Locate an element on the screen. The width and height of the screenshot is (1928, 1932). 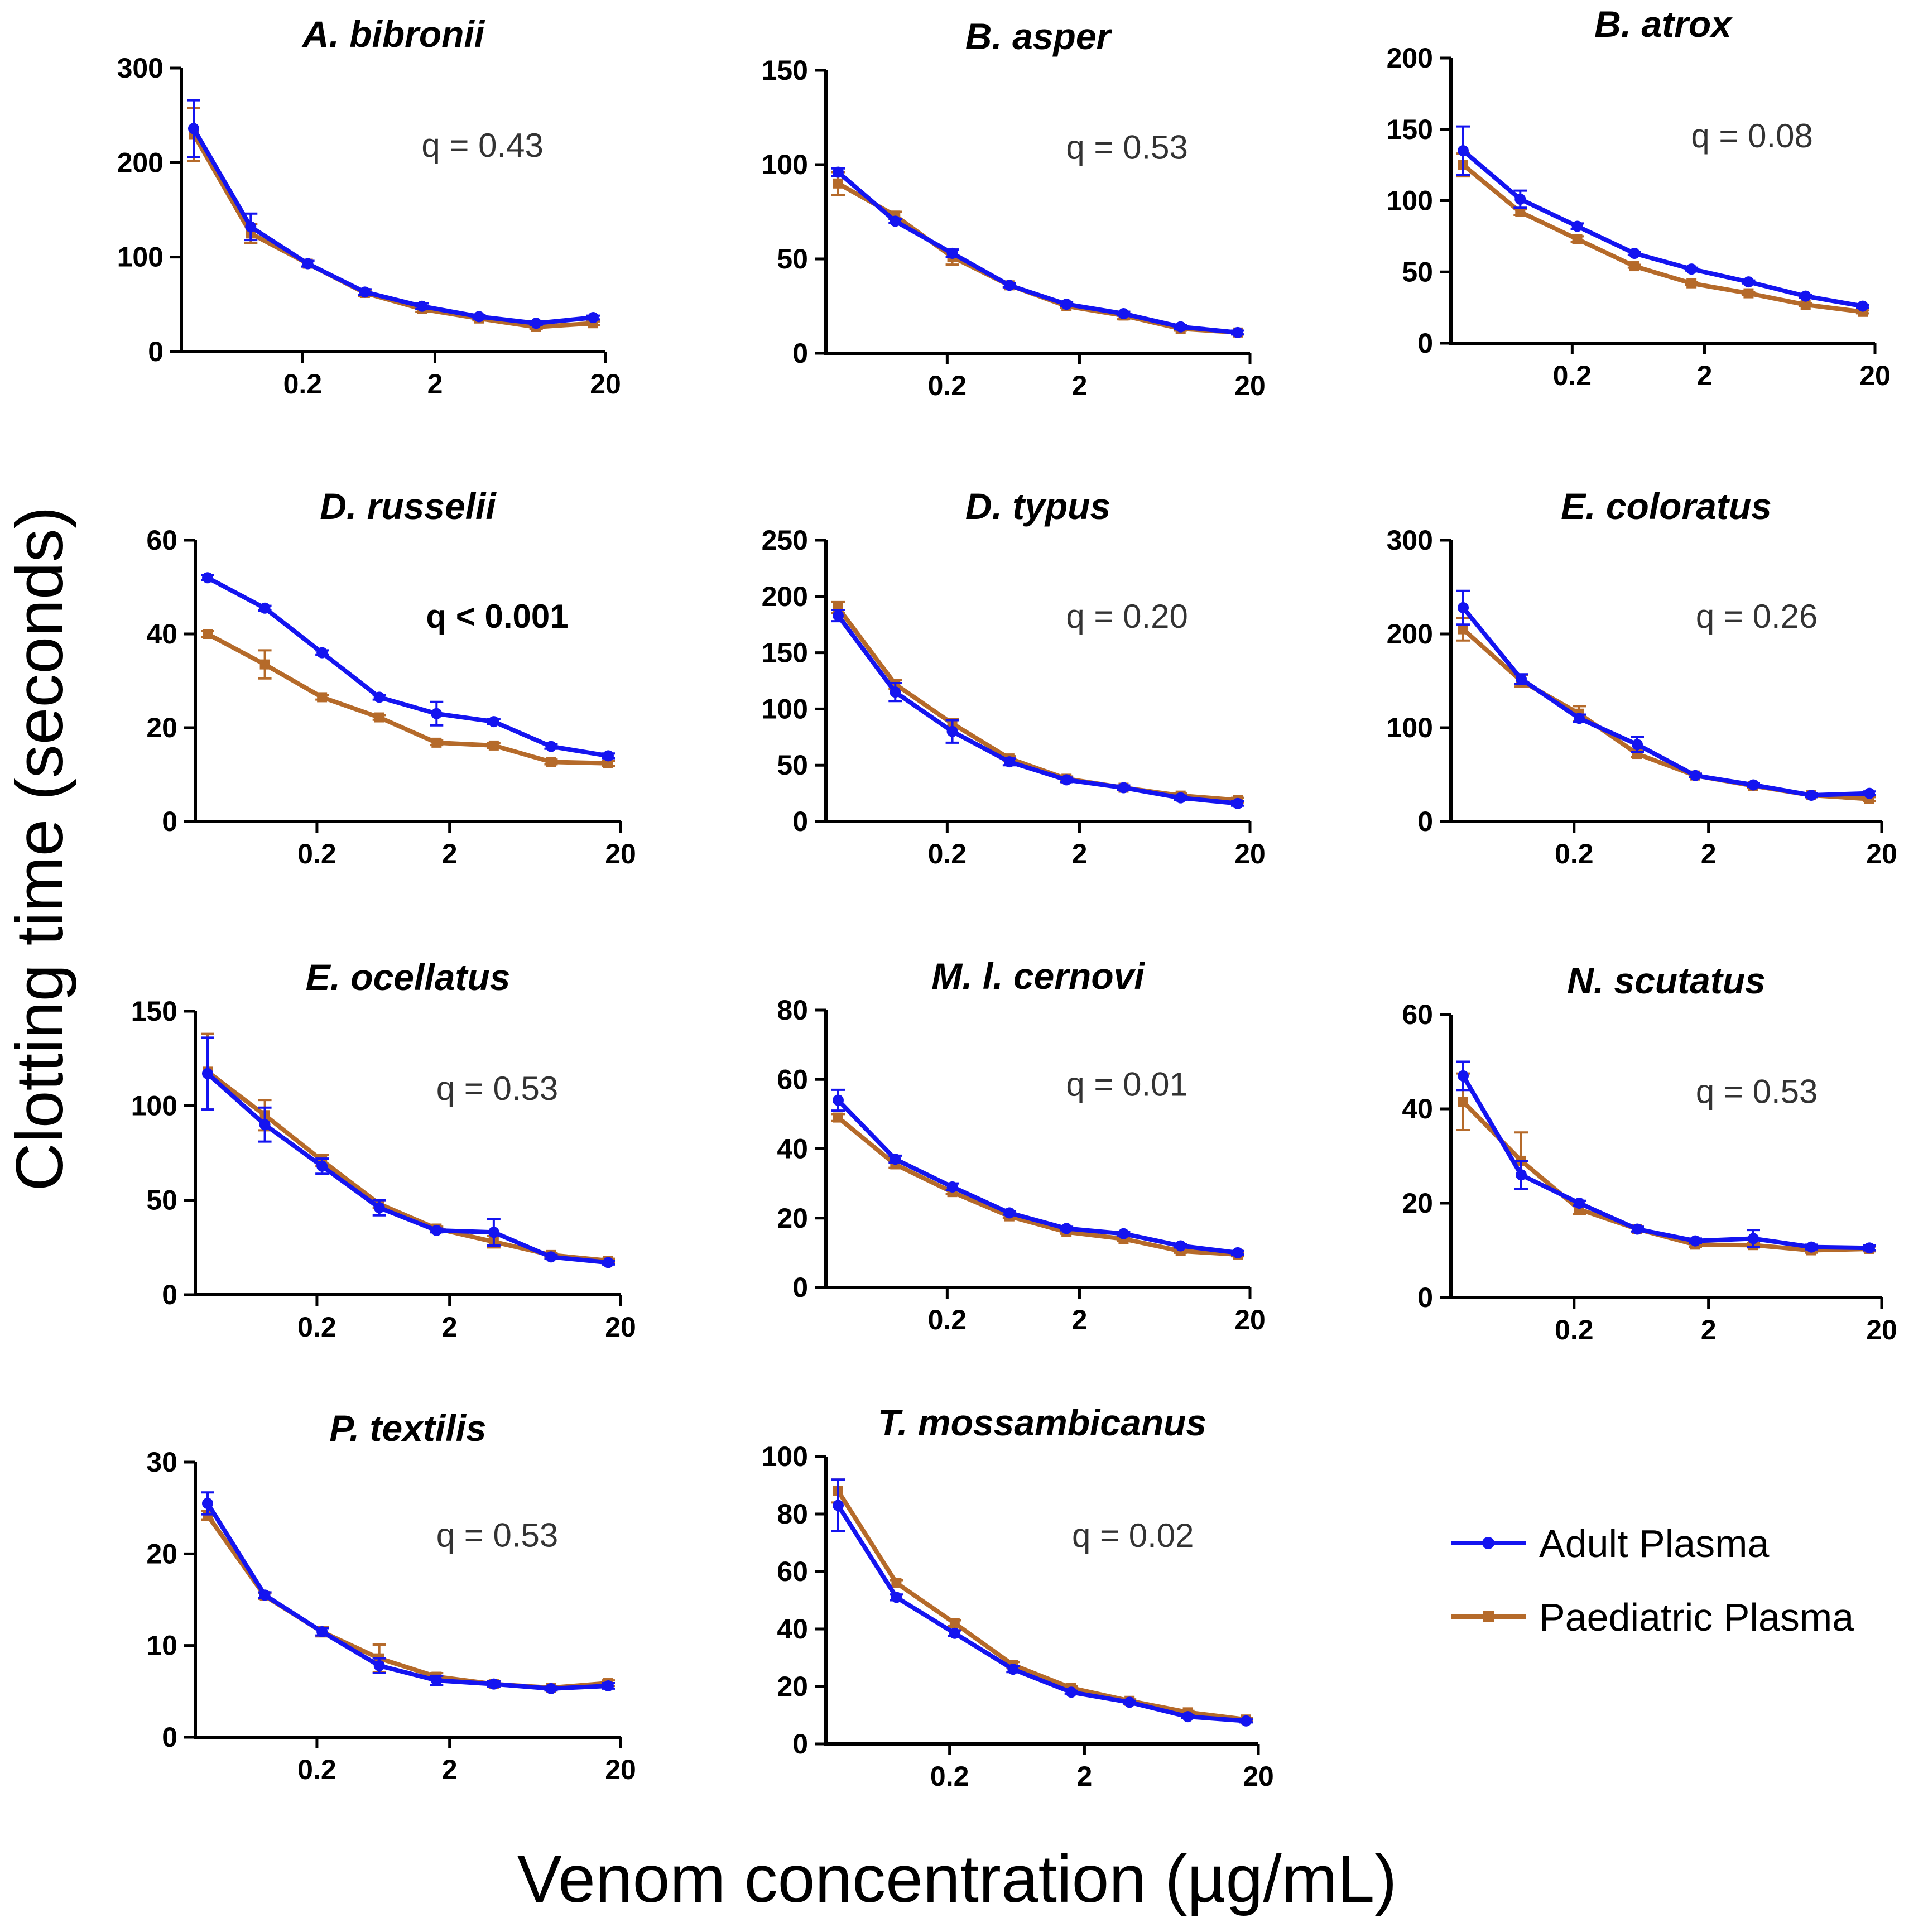
legend-label: Paediatric Plasma is located at coordinates (1696, 1617).